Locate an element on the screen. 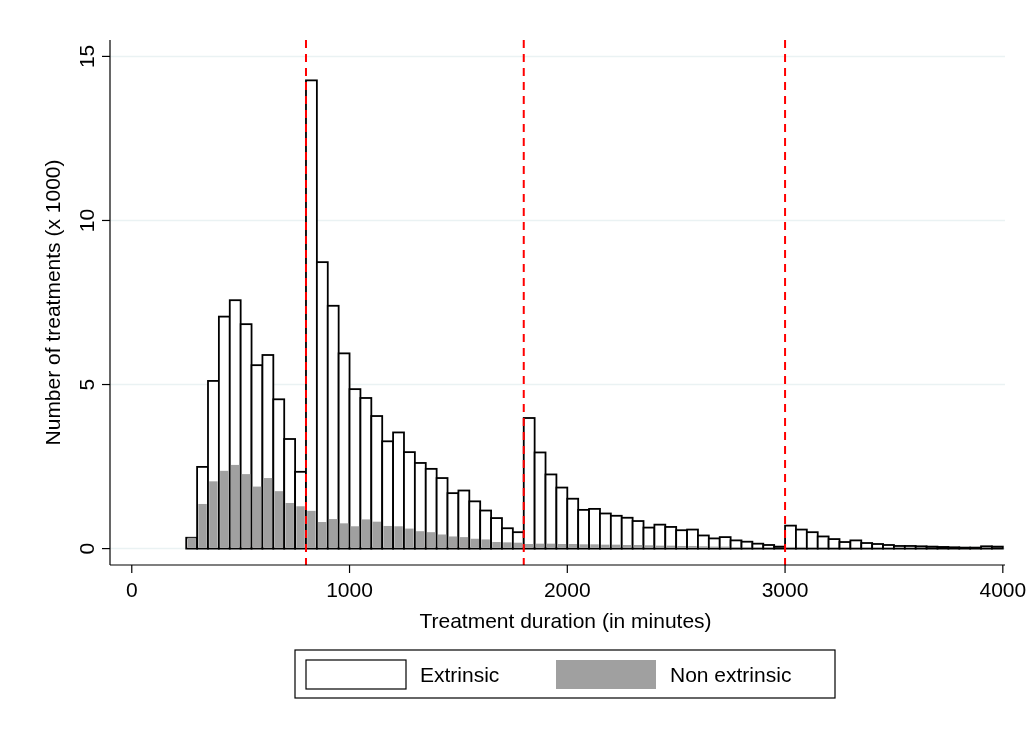 The height and width of the screenshot is (756, 1036). legend-label: Non extrinsic is located at coordinates (731, 674).